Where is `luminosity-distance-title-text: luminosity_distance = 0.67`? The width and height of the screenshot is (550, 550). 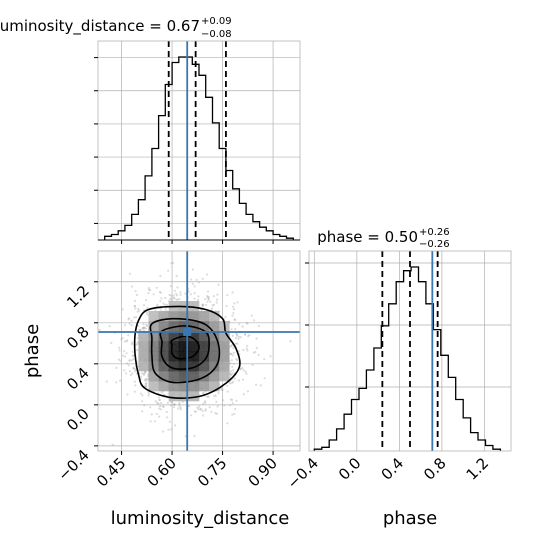
luminosity-distance-title-text: luminosity_distance = 0.67 is located at coordinates (100, 26).